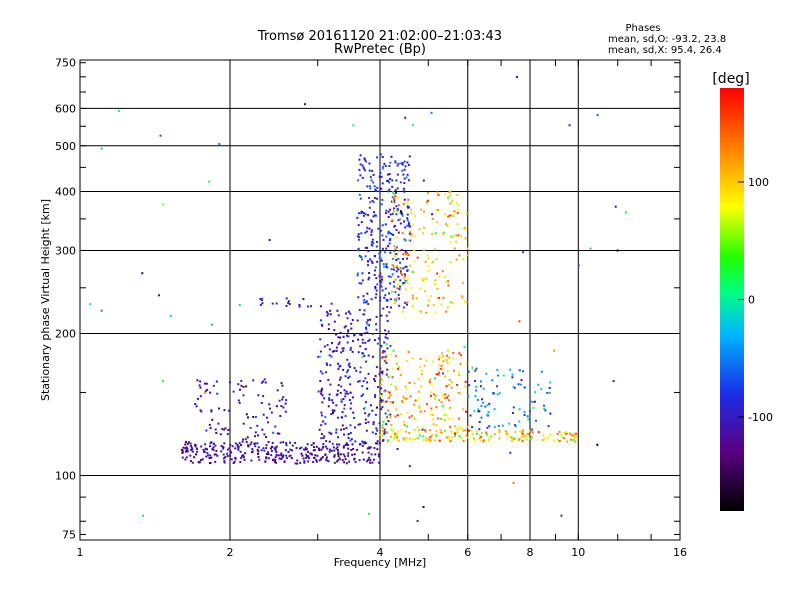 This screenshot has width=800, height=600. I want to click on x-tick-label: 16, so click(680, 552).